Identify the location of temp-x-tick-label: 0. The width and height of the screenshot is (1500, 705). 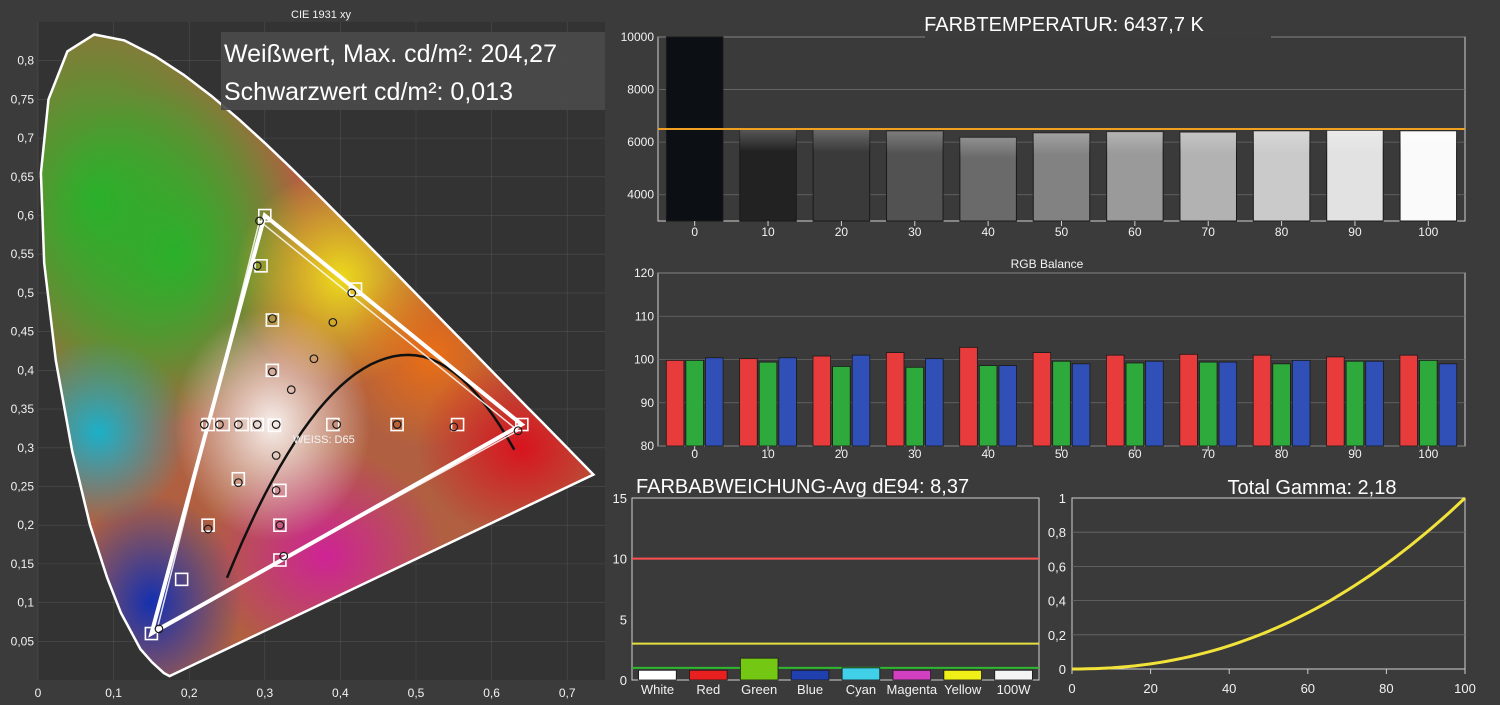
(694, 232).